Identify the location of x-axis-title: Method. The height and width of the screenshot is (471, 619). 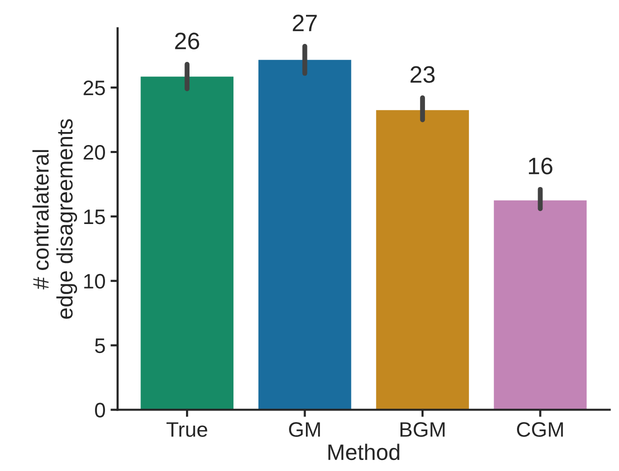
(364, 452).